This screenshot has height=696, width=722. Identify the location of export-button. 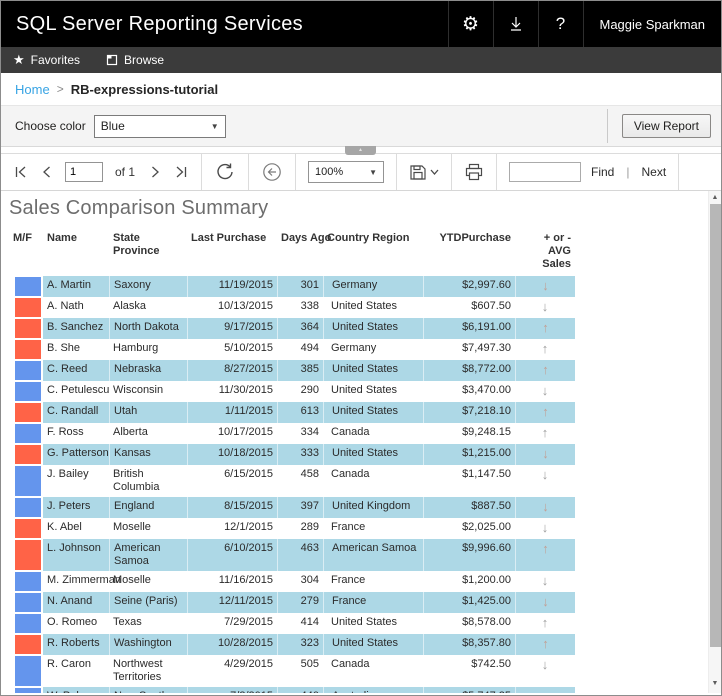
(424, 172).